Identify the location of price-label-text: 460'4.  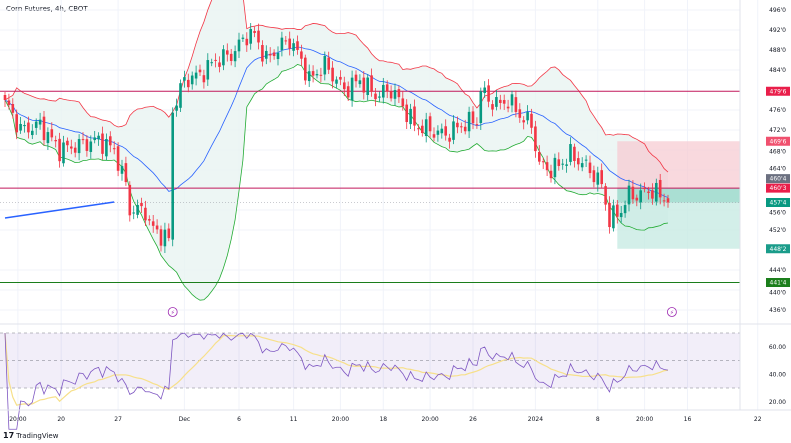
(778, 179).